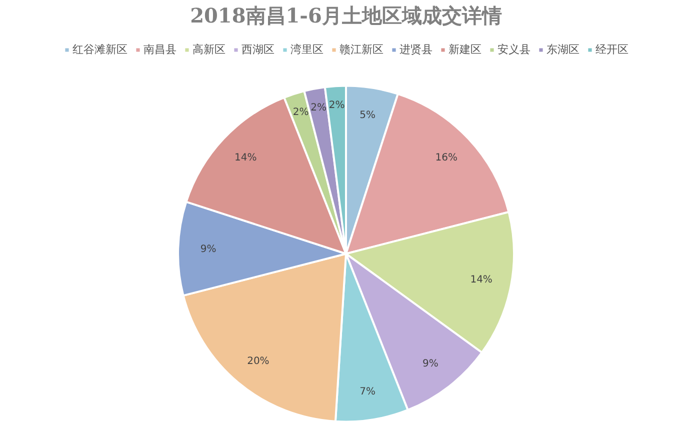 Image resolution: width=691 pixels, height=443 pixels. What do you see at coordinates (465, 49) in the screenshot?
I see `legend-label: 新建区` at bounding box center [465, 49].